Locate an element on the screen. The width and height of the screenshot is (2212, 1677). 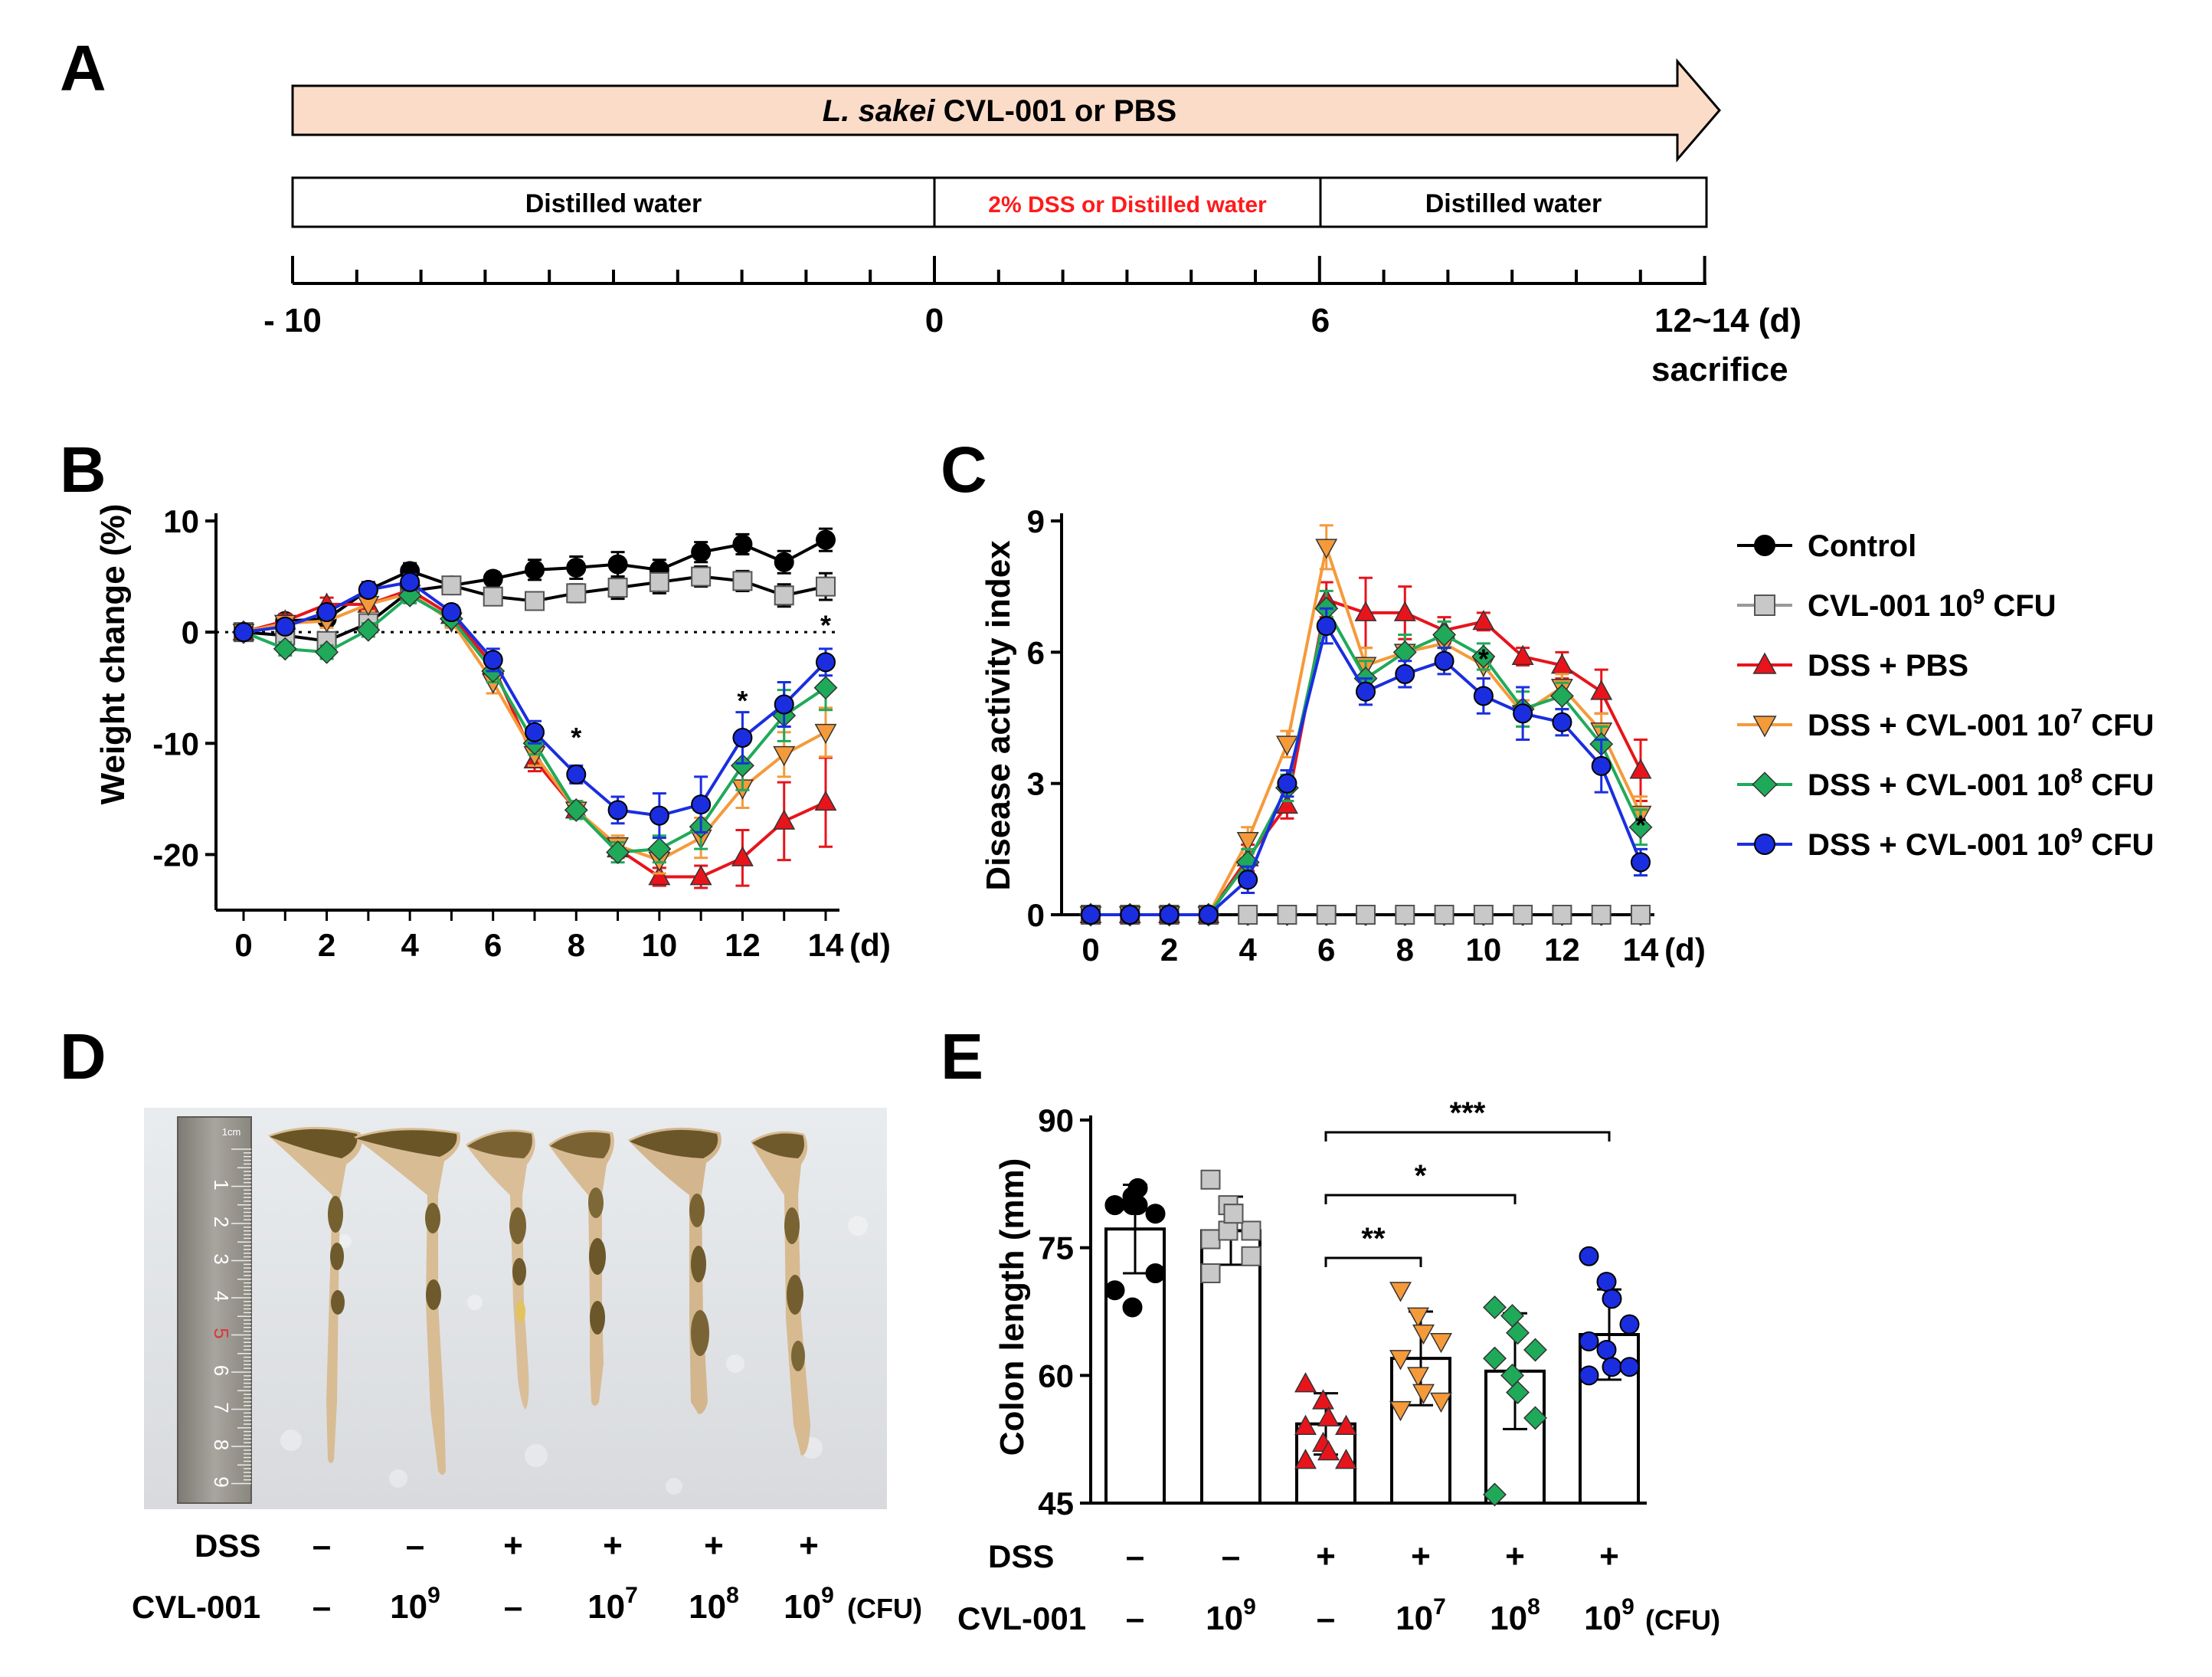
chart-e-group-cvl_only is located at coordinates (1231, 1337).